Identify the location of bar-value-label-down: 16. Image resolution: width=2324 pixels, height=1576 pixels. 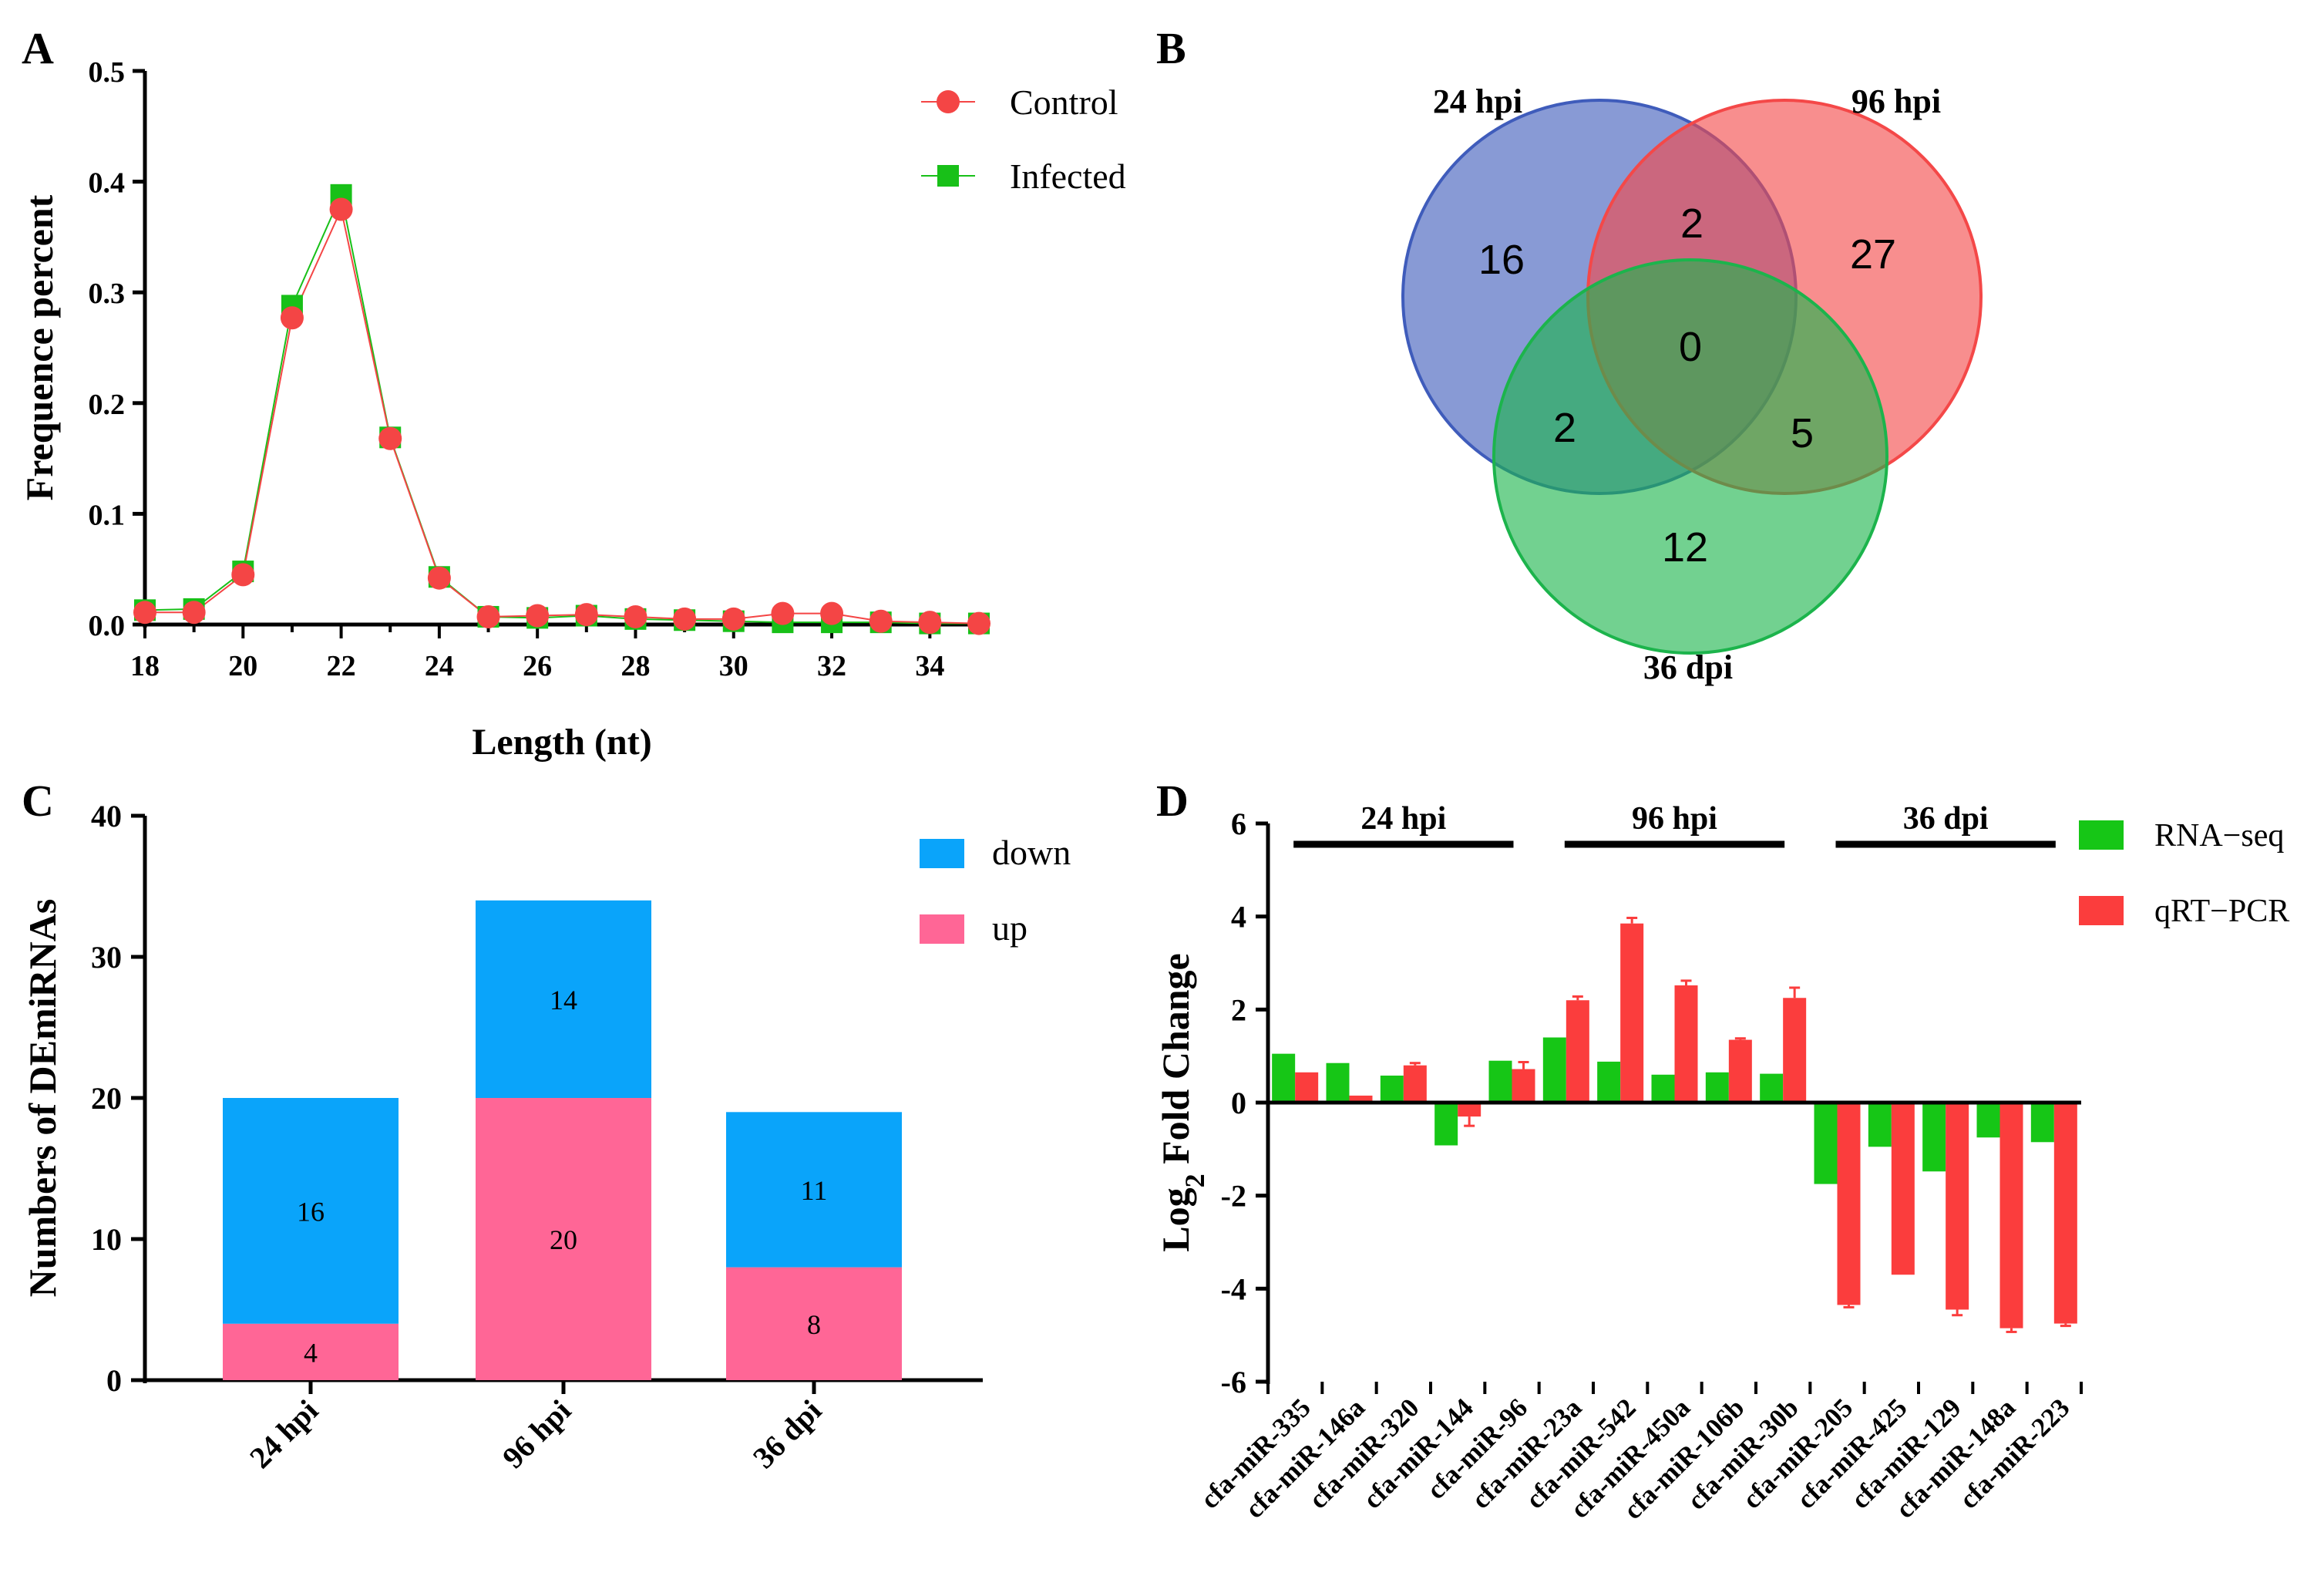
(311, 1211).